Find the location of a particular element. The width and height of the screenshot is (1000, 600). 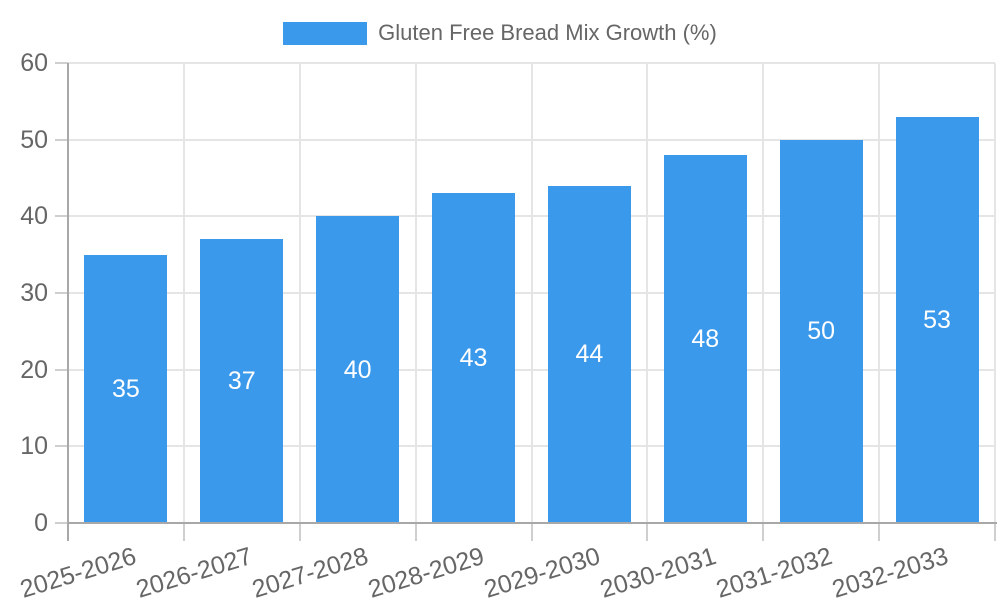

y-axis-line is located at coordinates (68, 302).